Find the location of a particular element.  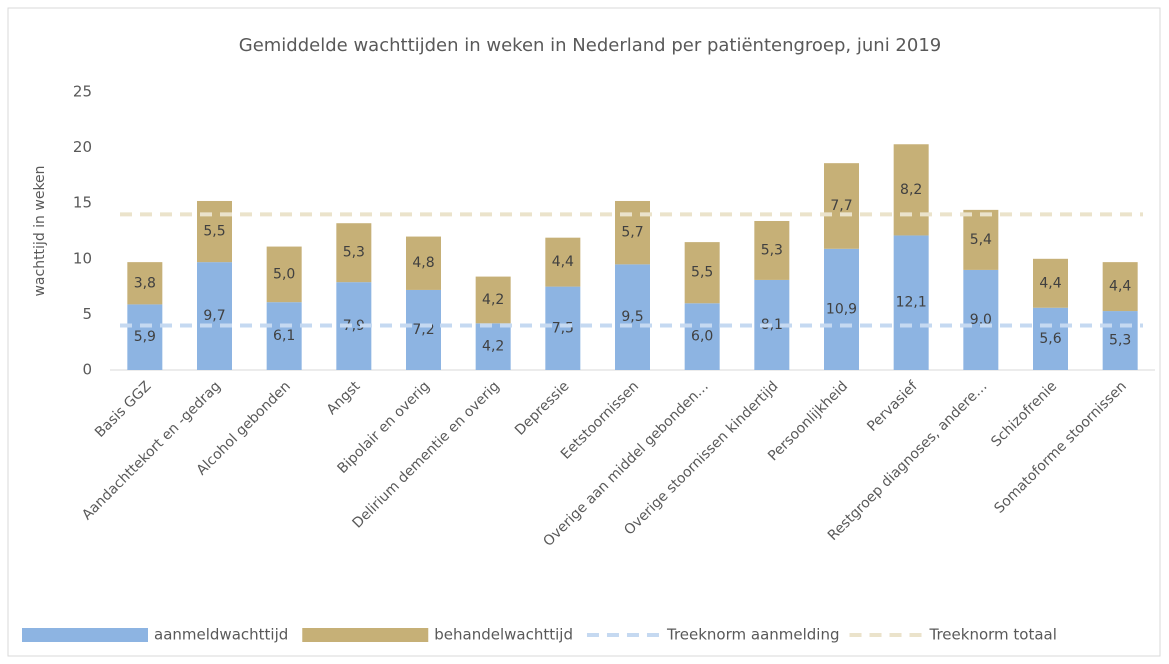

y-tick-label: 5 is located at coordinates (87, 314).